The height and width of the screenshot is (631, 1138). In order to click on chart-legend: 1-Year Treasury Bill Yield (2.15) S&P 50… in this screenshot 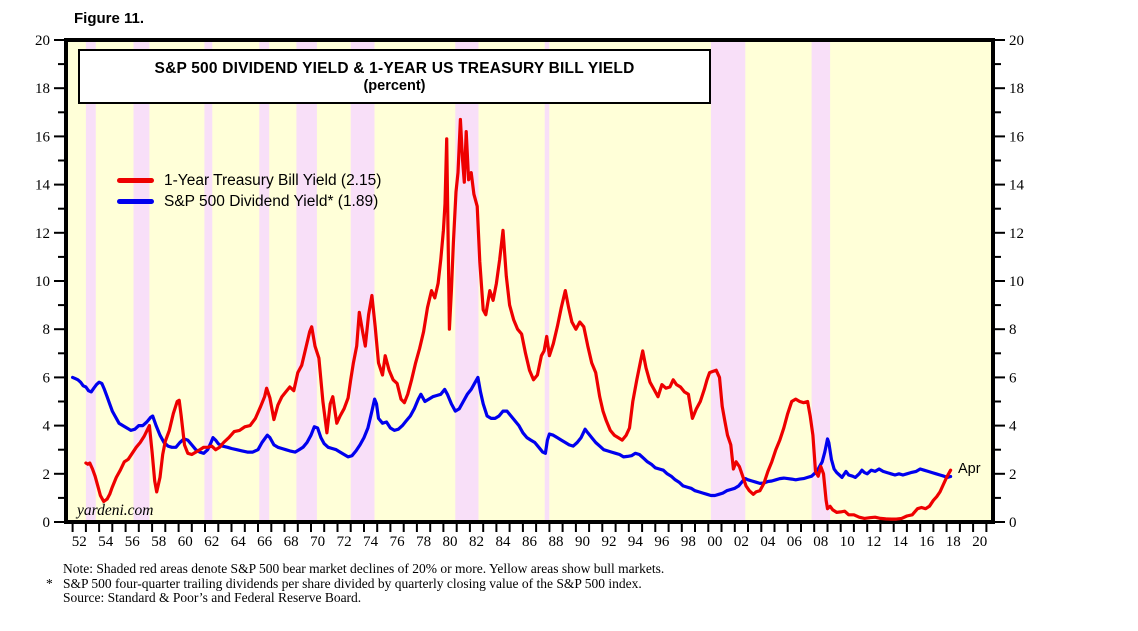, I will do `click(249, 191)`.